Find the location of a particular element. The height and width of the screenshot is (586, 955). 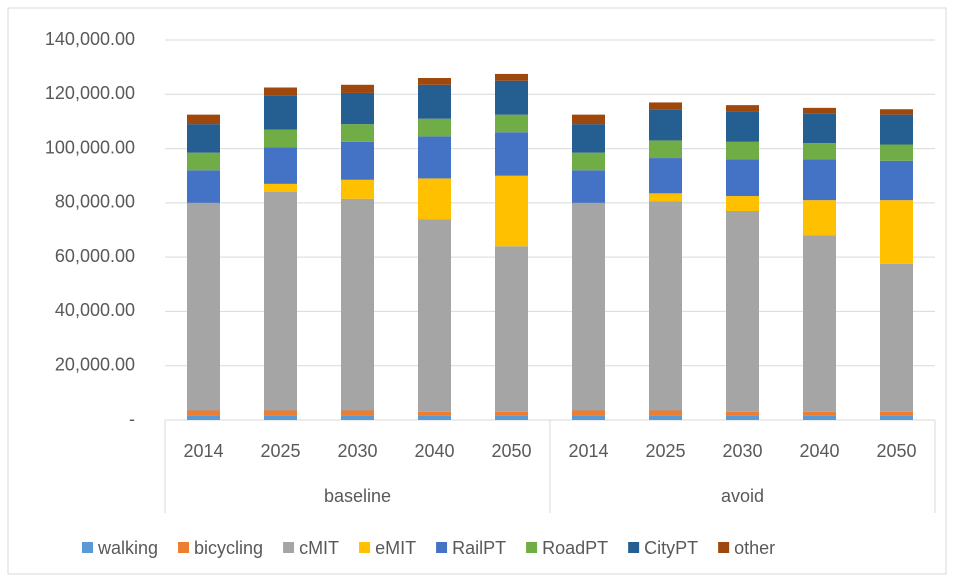

legend-label: RailPT is located at coordinates (479, 548).